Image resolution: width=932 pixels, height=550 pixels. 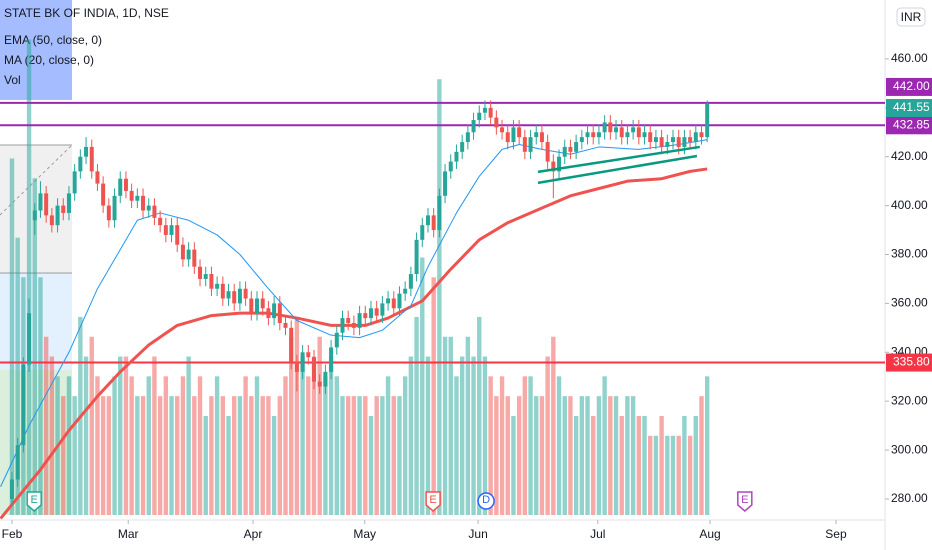 I want to click on legend-entry: MA (20, close, 0), so click(x=49, y=60).